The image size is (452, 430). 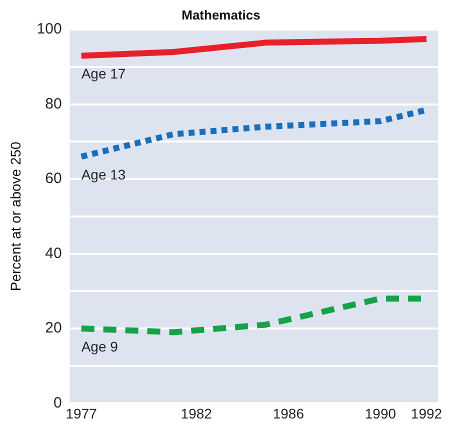 What do you see at coordinates (380, 413) in the screenshot?
I see `x-tick-label: 1990` at bounding box center [380, 413].